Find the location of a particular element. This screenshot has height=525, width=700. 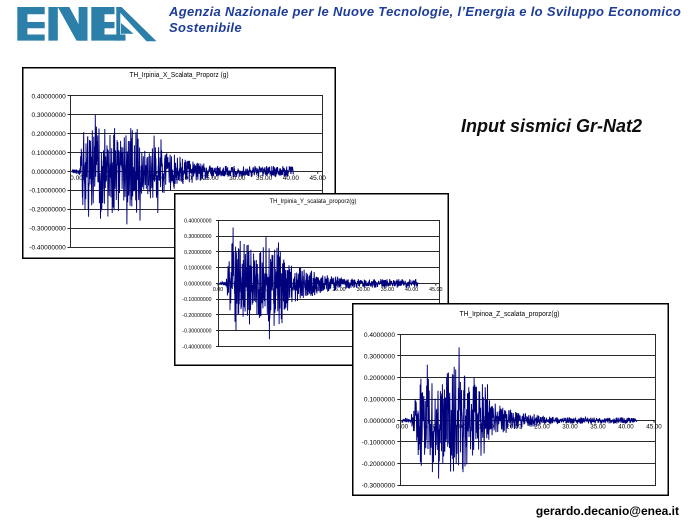

svg-text: 0.0000000 is located at coordinates (380, 421).